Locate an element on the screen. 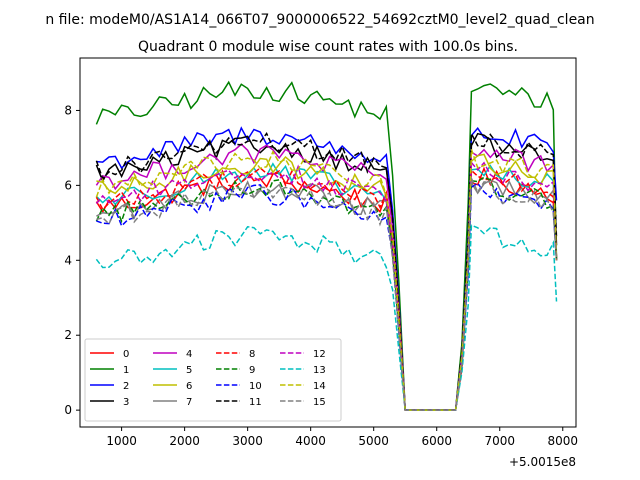 This screenshot has height=480, width=640. legend-label-3: 3 is located at coordinates (126, 402).